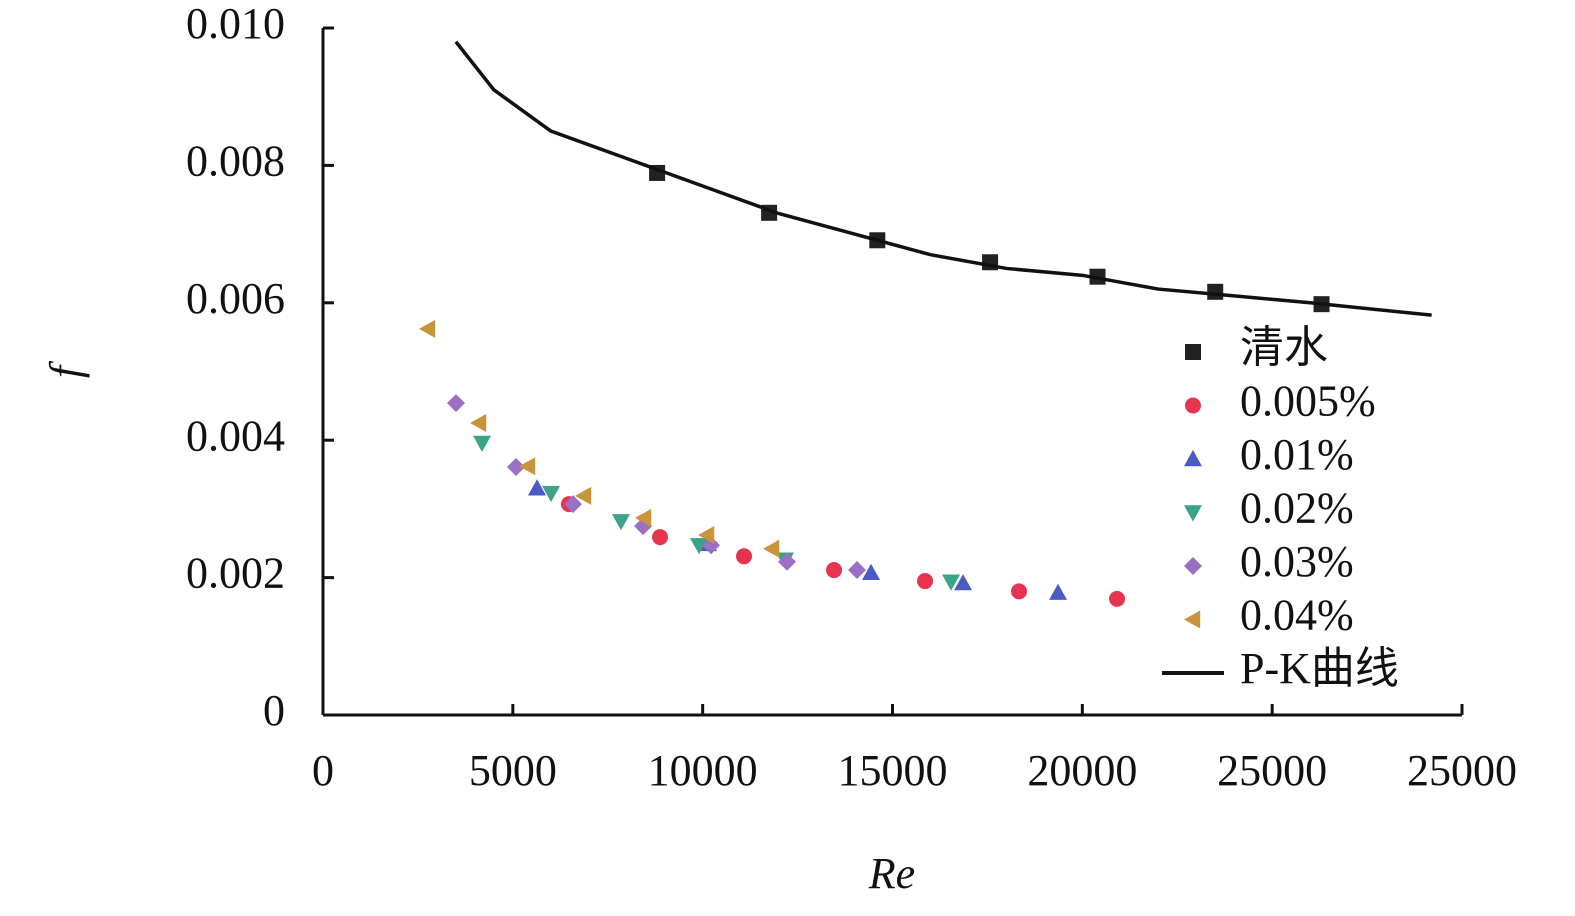 The width and height of the screenshot is (1575, 916). What do you see at coordinates (1284, 347) in the screenshot?
I see `legend-label: 清水` at bounding box center [1284, 347].